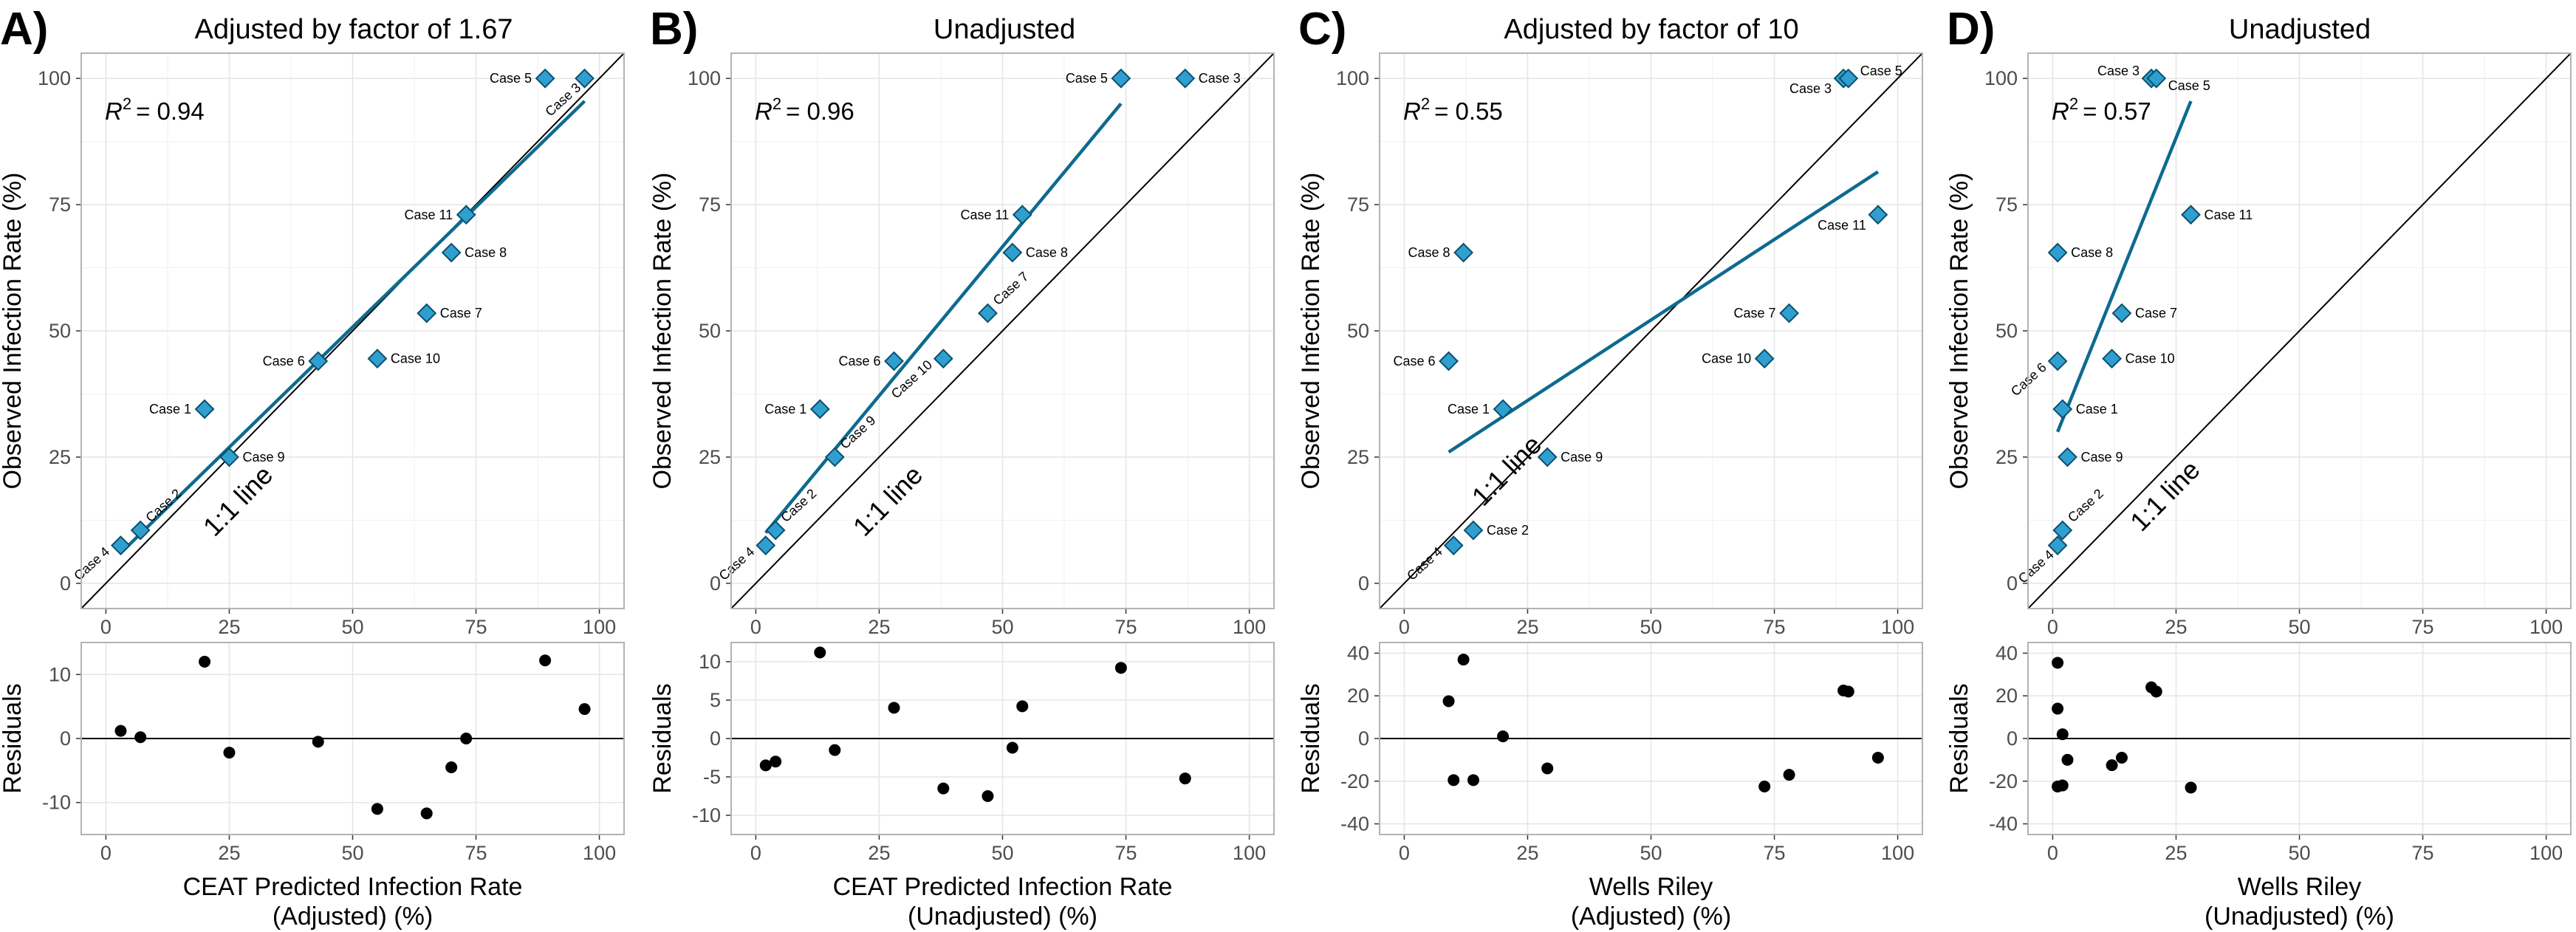 The image size is (2576, 932). I want to click on residual-y-tick-label: 10, so click(60, 674).